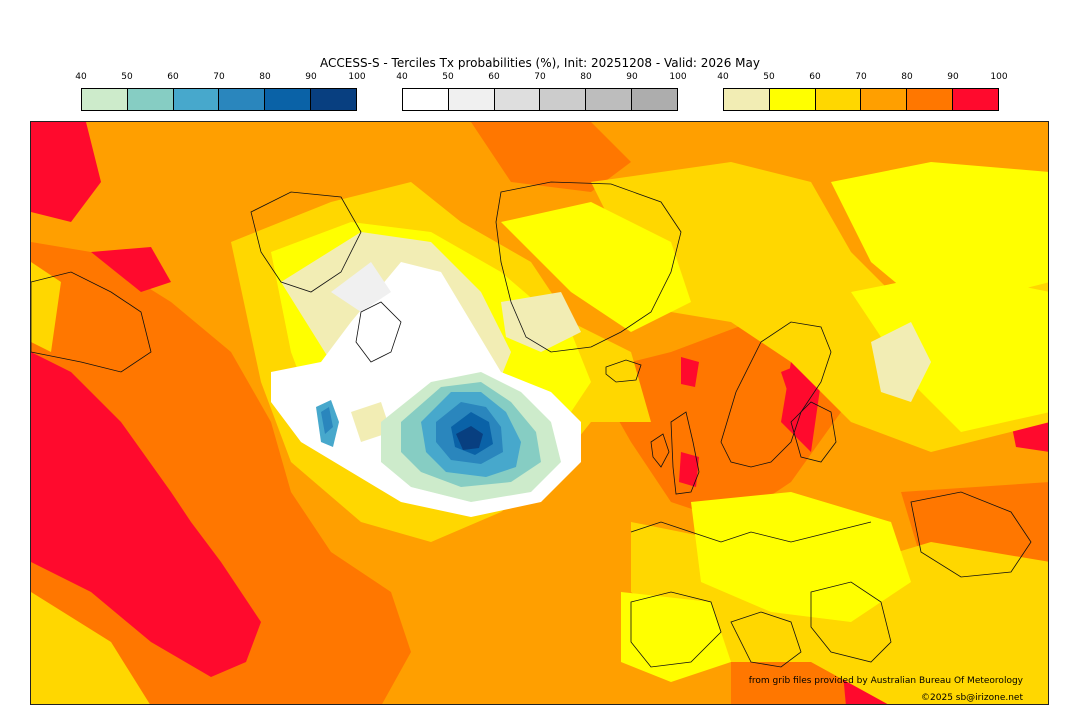 Image resolution: width=1080 pixels, height=718 pixels. Describe the element at coordinates (716, 422) in the screenshot. I see `field-orange-scandinavia` at that location.